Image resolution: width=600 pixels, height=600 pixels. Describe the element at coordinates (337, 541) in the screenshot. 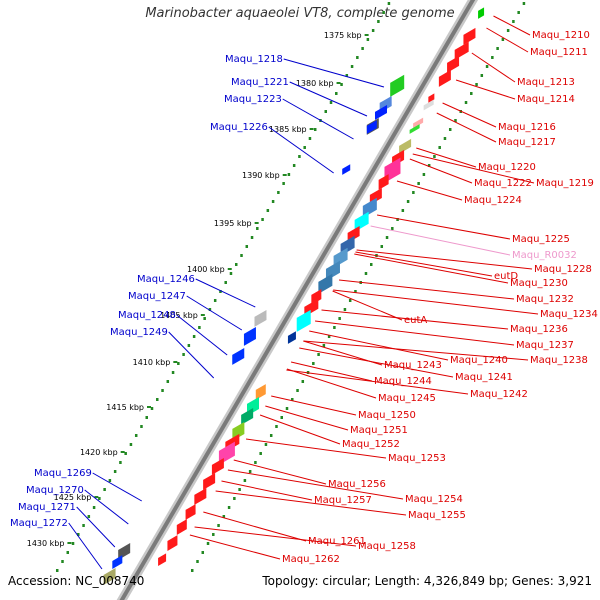

I see `gene-label-maqu-1261: Maqu_1261` at that location.